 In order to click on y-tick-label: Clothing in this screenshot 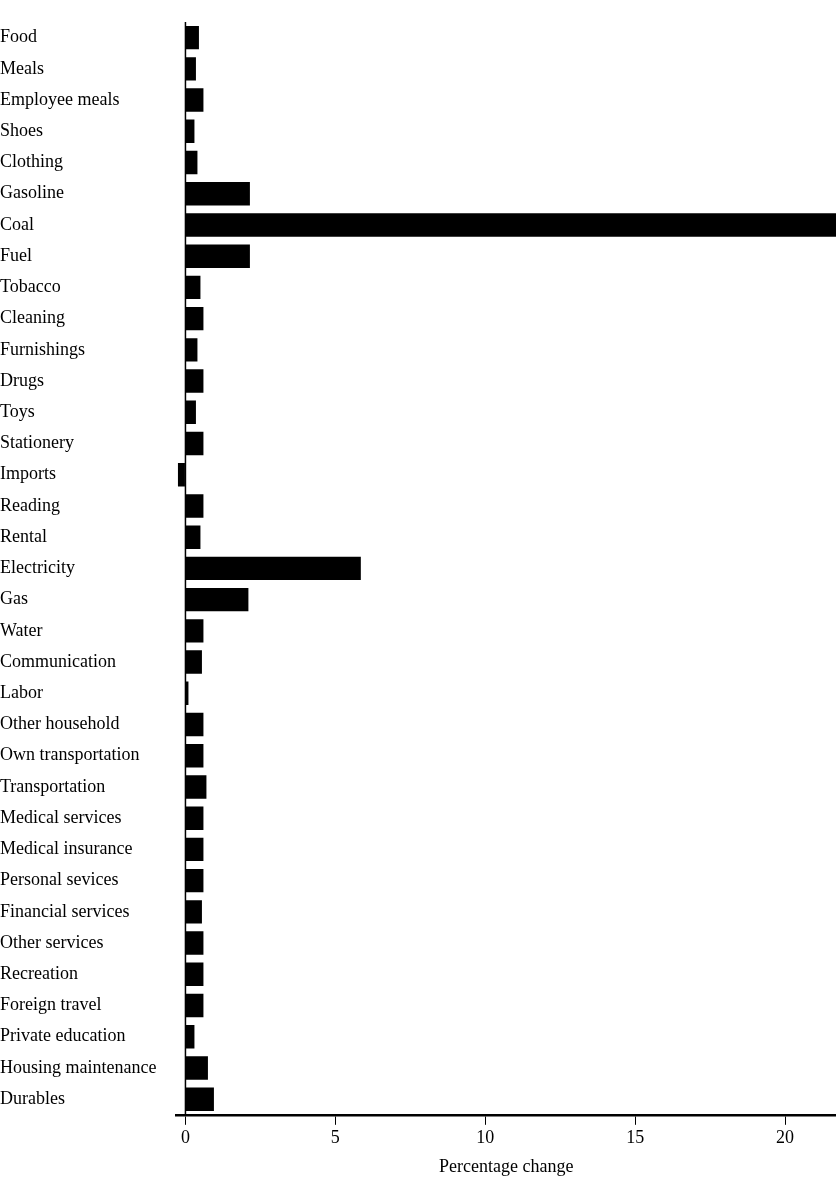, I will do `click(32, 161)`.